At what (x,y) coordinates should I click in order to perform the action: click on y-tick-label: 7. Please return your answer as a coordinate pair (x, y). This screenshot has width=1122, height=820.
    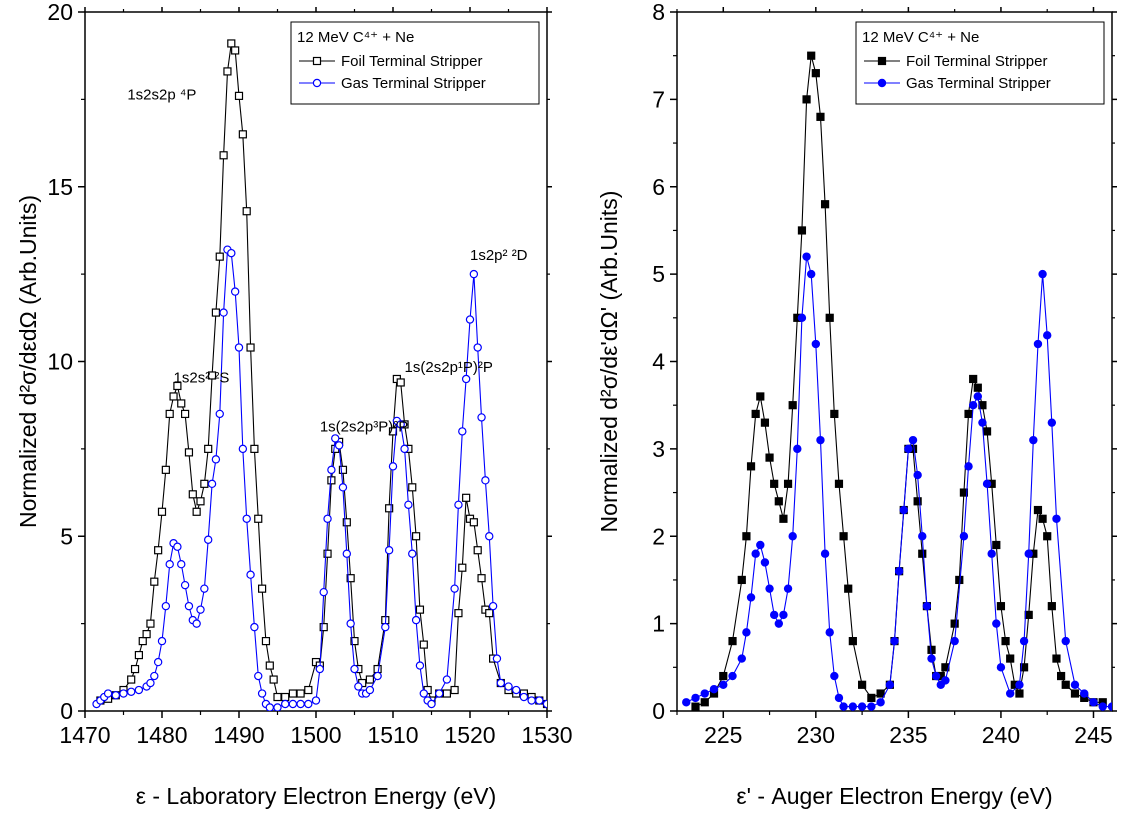
    Looking at the image, I should click on (658, 99).